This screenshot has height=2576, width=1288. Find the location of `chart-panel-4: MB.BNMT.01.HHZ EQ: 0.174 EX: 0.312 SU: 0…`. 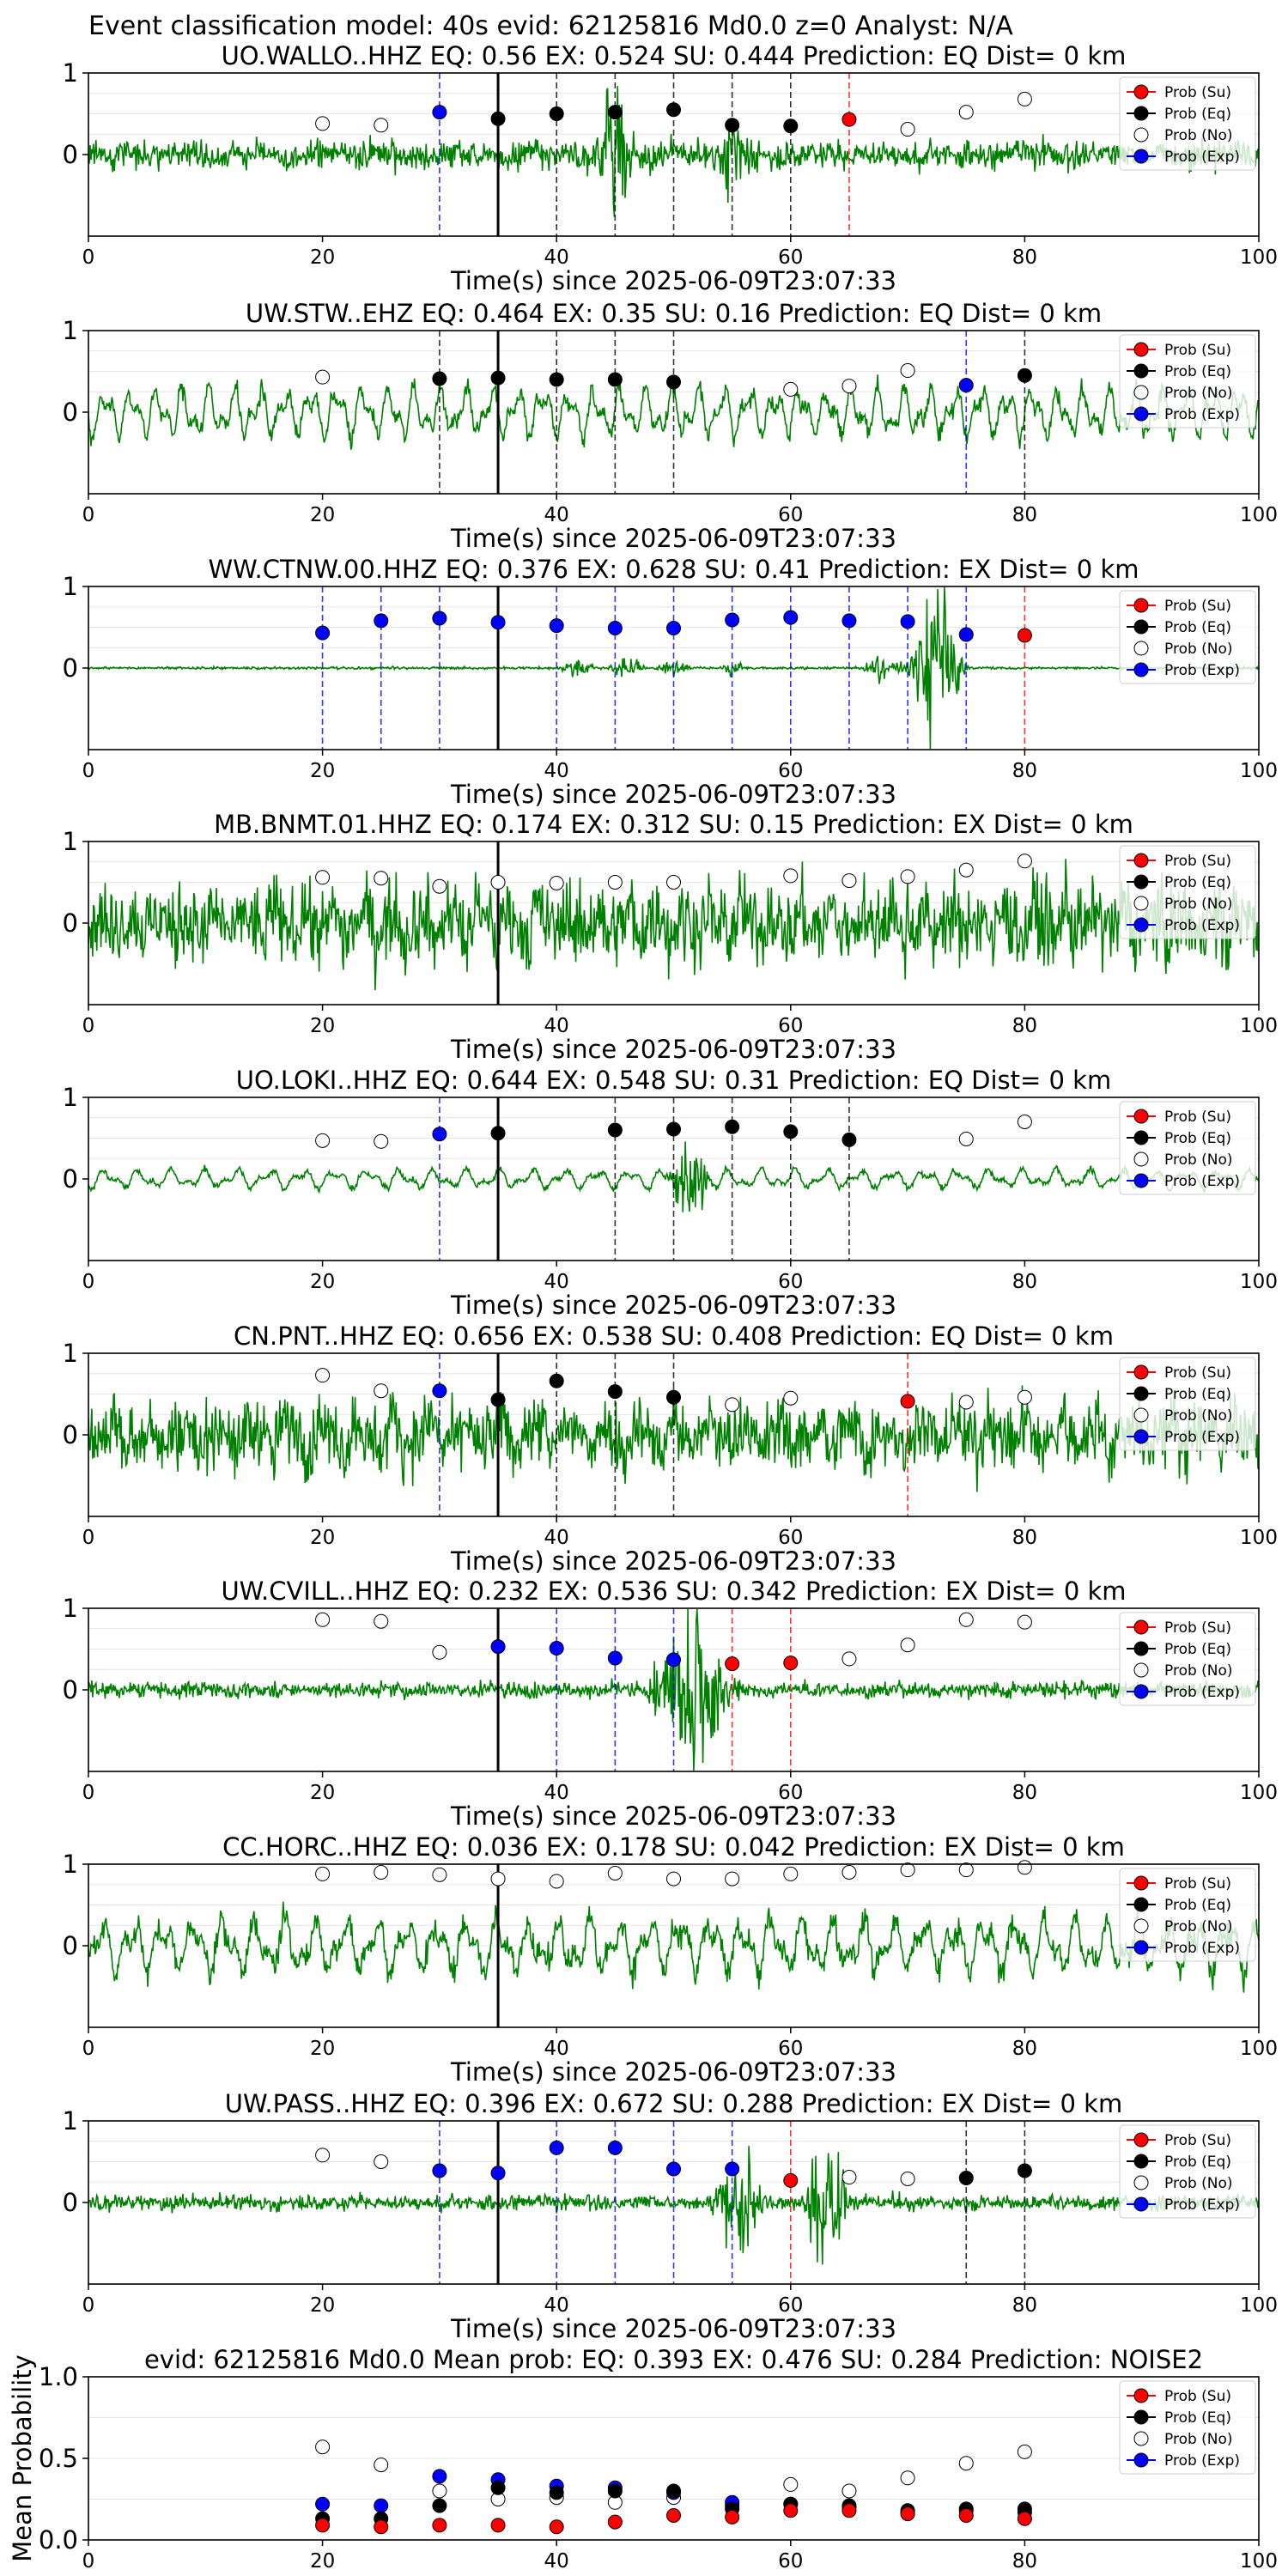

chart-panel-4: MB.BNMT.01.HHZ EQ: 0.174 EX: 0.312 SU: 0… is located at coordinates (671, 937).